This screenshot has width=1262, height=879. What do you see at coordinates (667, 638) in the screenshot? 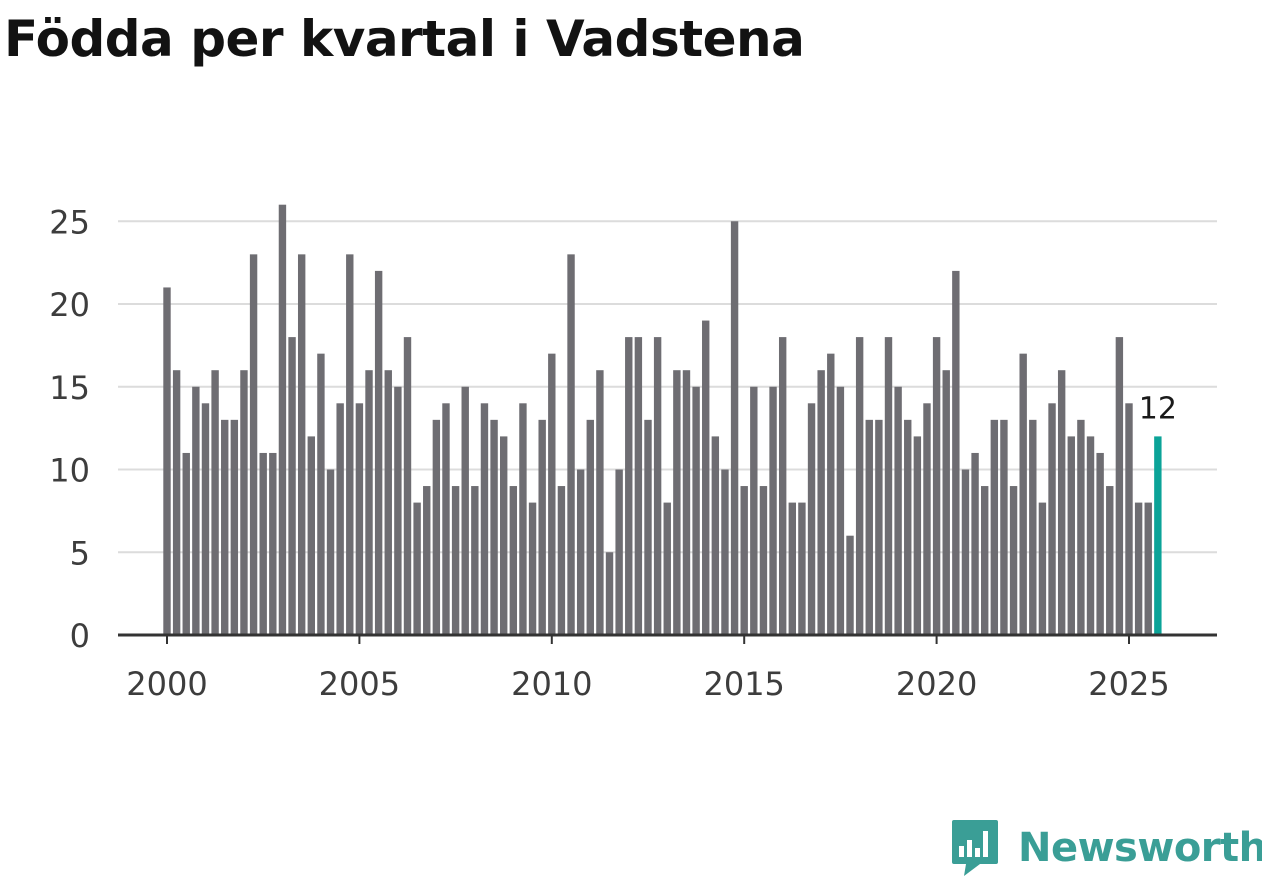
I see `axes` at bounding box center [667, 638].